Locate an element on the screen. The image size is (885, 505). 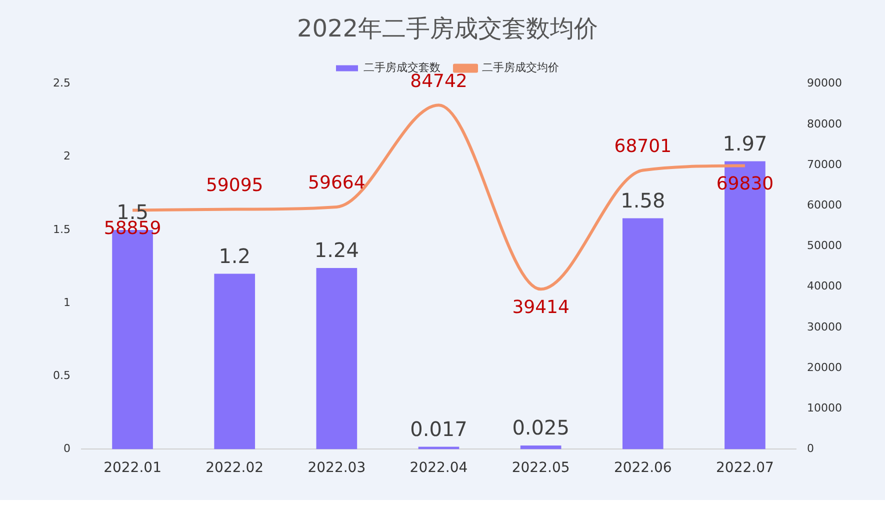
y-tick-label: 0 is located at coordinates (66, 449).